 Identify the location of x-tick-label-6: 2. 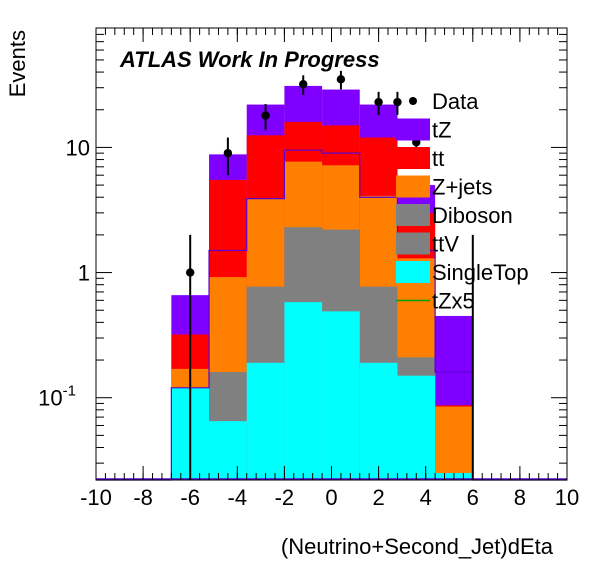
(378, 497).